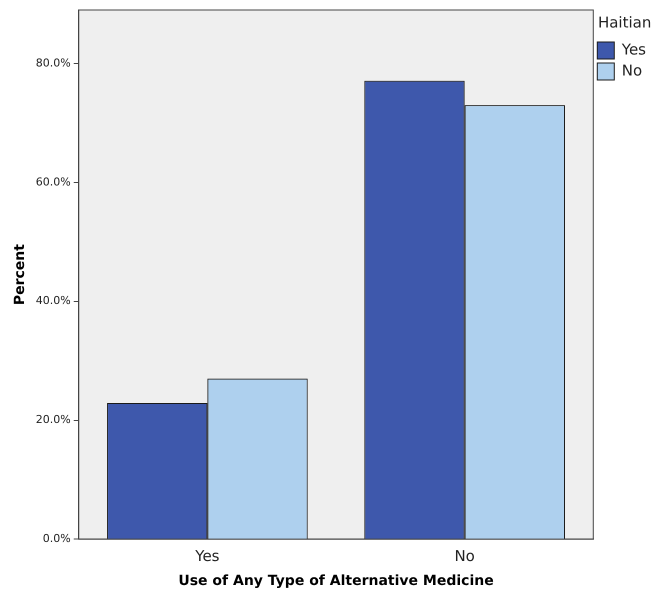  I want to click on legend-label: Yes, so click(633, 49).